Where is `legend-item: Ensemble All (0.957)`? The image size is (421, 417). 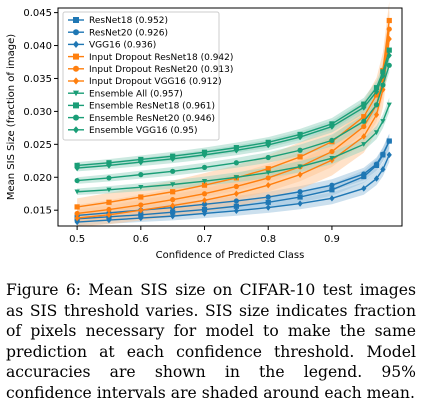 legend-item: Ensemble All (0.957) is located at coordinates (125, 94).